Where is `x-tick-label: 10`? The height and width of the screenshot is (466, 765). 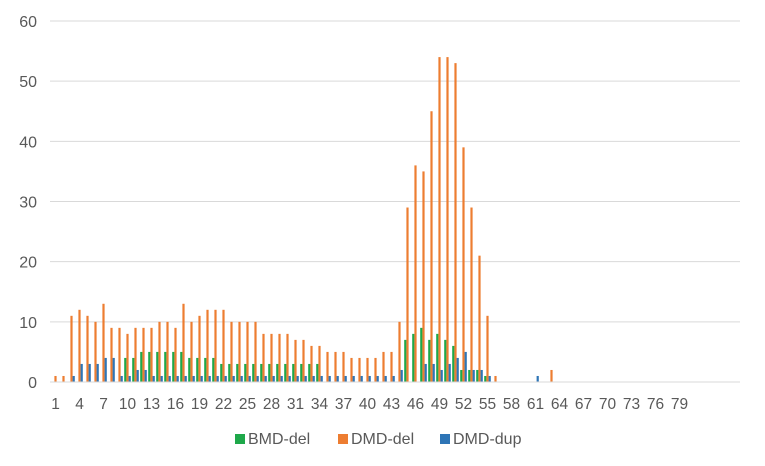 x-tick-label: 10 is located at coordinates (128, 404).